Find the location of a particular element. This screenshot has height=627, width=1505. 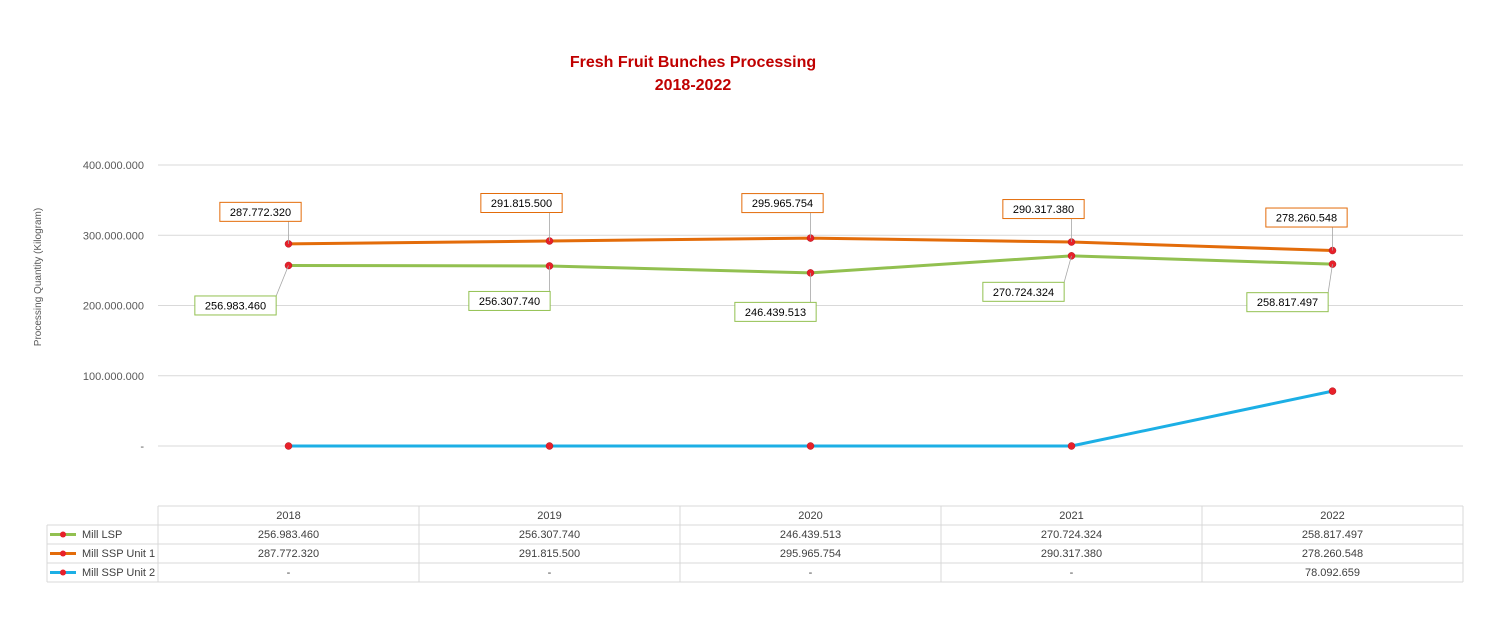

legend-entry: Mill LSP is located at coordinates (102, 535).